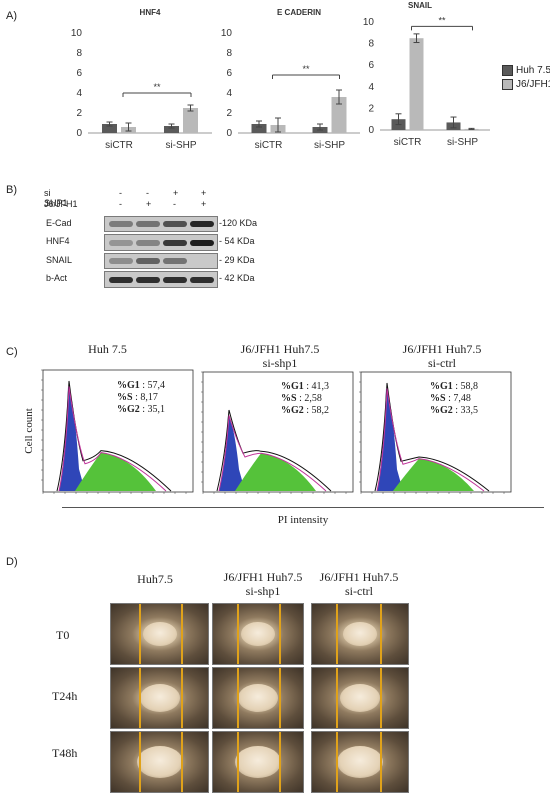  I want to click on blot-row-label: HNF4, so click(58, 241).